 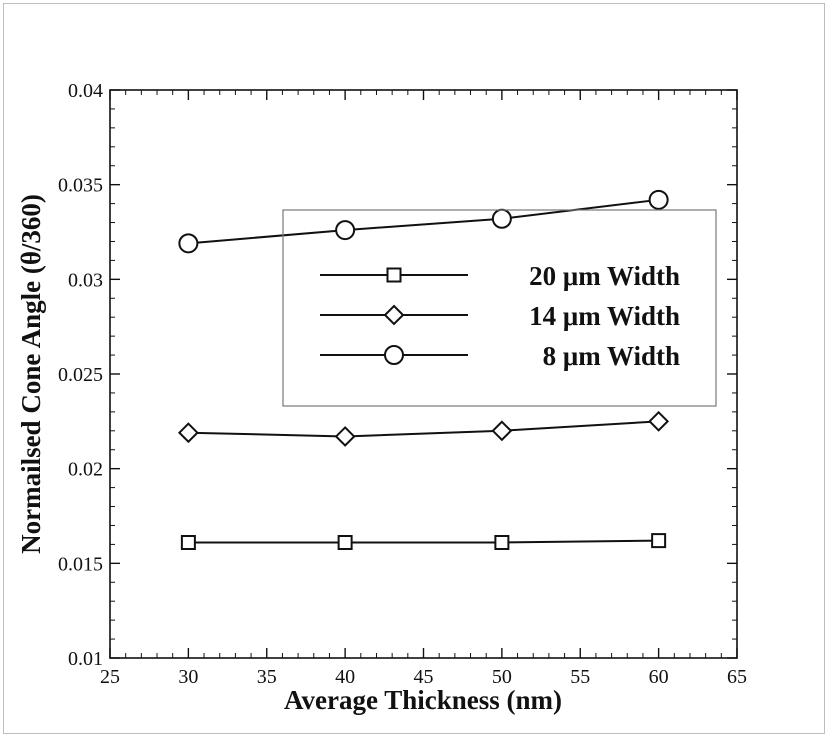 What do you see at coordinates (604, 276) in the screenshot?
I see `legend-label: 20 μm Width` at bounding box center [604, 276].